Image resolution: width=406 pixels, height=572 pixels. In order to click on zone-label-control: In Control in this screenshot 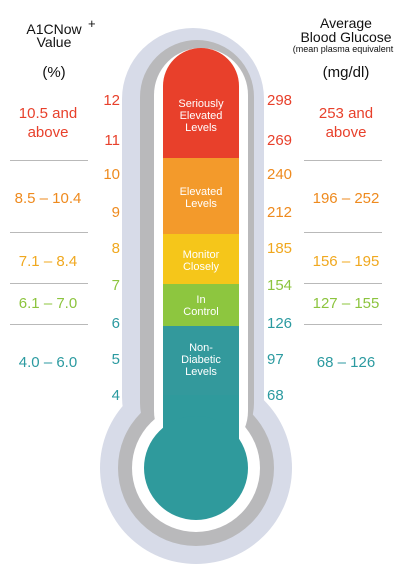, I will do `click(201, 306)`.